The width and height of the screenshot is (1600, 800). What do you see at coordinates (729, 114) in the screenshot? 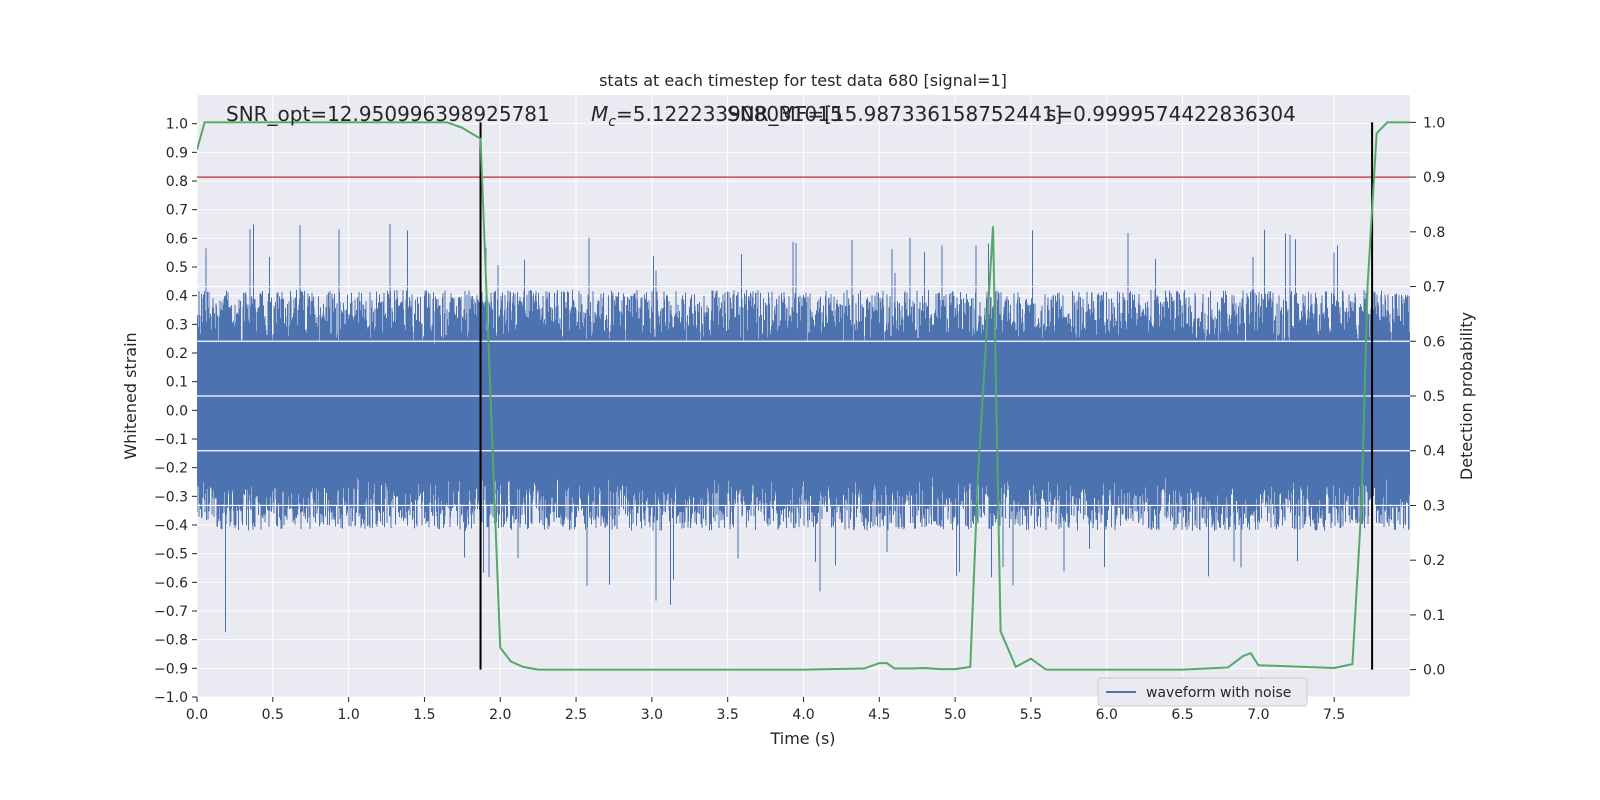
I see `annotation-chirp-mass-value: =5.122233908031015` at bounding box center [729, 114].